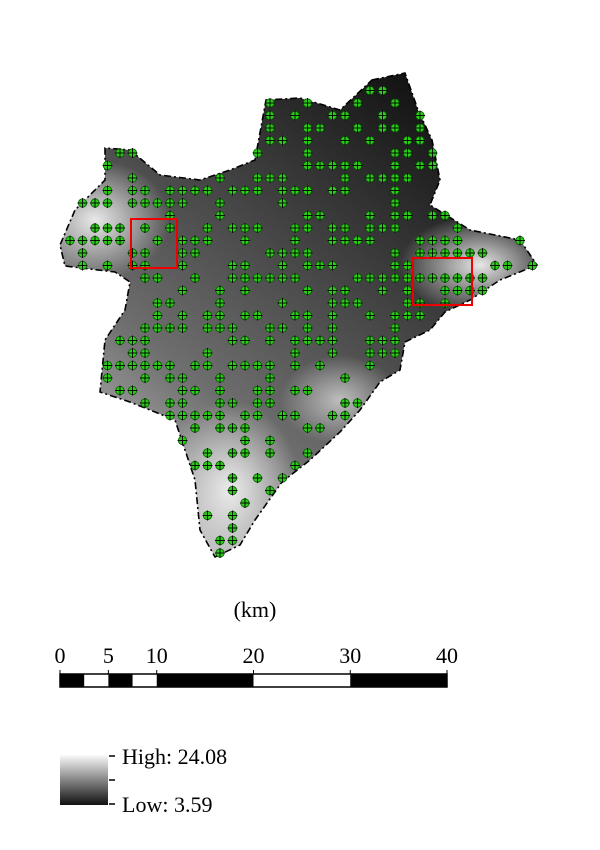  I want to click on scale-label: 30, so click(350, 655).